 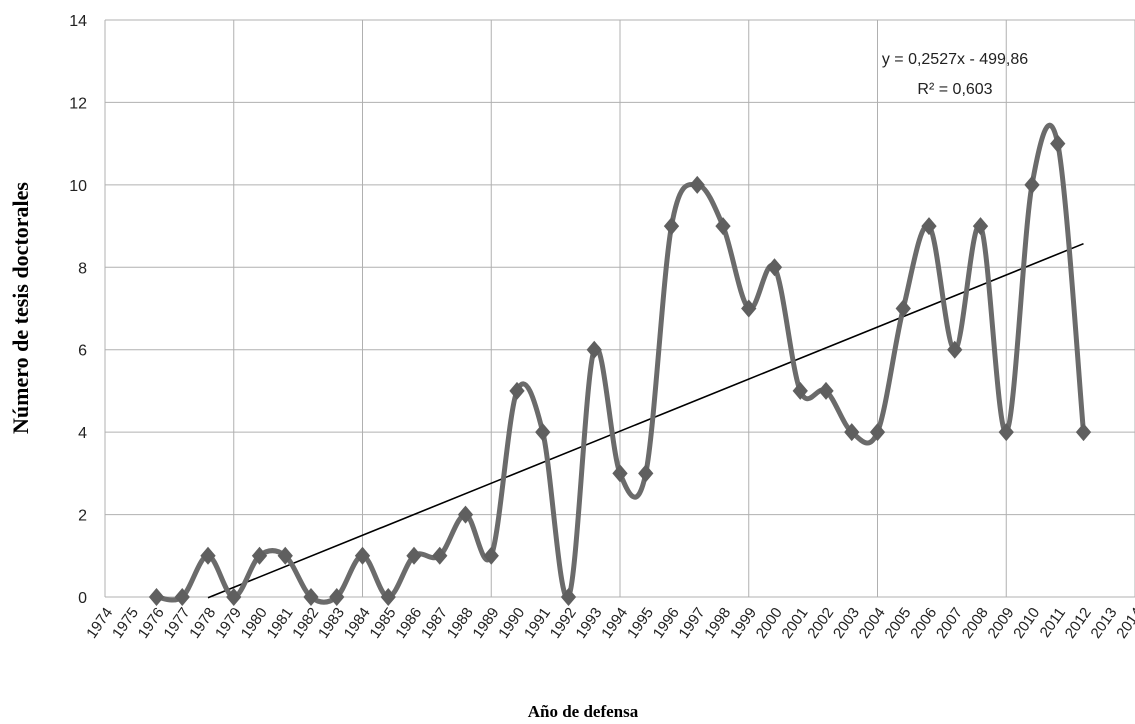 What do you see at coordinates (614, 623) in the screenshot?
I see `x-tick-label: 1994` at bounding box center [614, 623].